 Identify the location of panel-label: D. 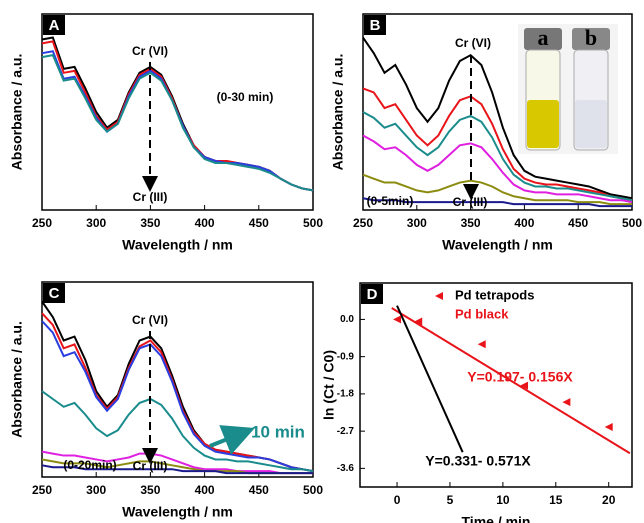
(372, 294).